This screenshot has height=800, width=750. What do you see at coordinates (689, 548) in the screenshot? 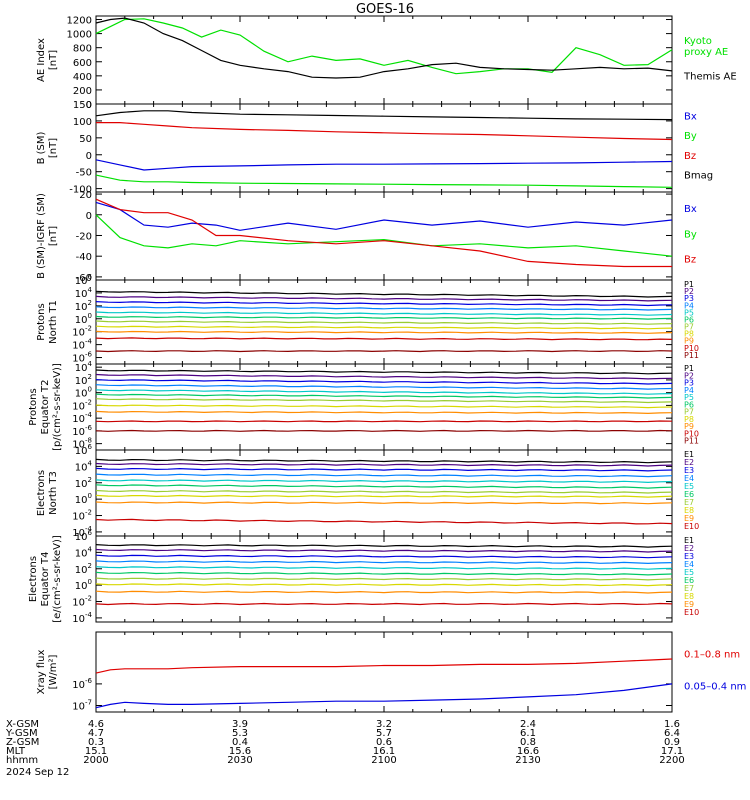
I see `legend-label: E2` at bounding box center [689, 548].